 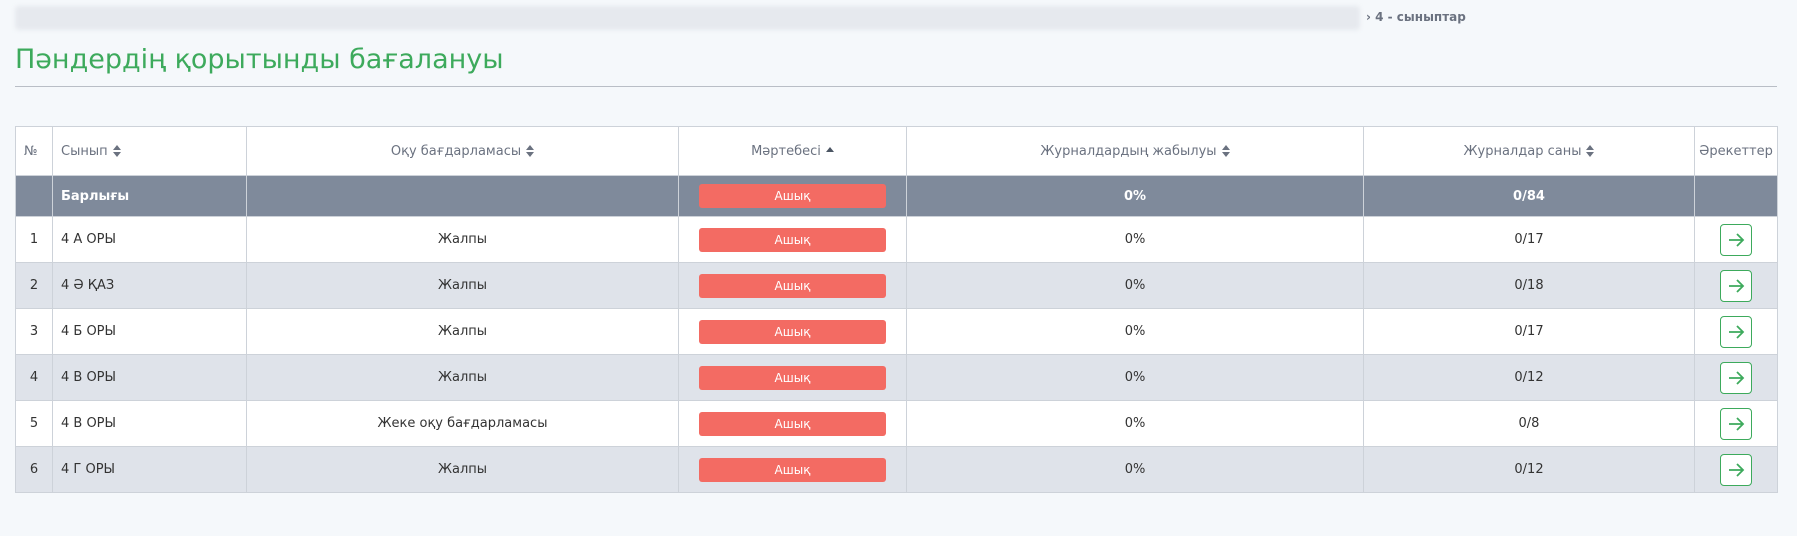 I want to click on data-row: 3 4 Б ОРЫ Жалпы Ашық 0% 0/17, so click(x=896, y=331).